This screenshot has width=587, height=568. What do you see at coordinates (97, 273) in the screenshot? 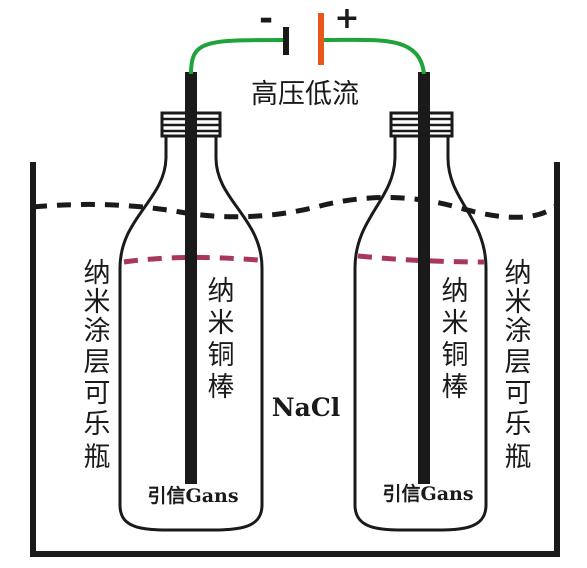
I see `left-outside-char: 纳` at bounding box center [97, 273].